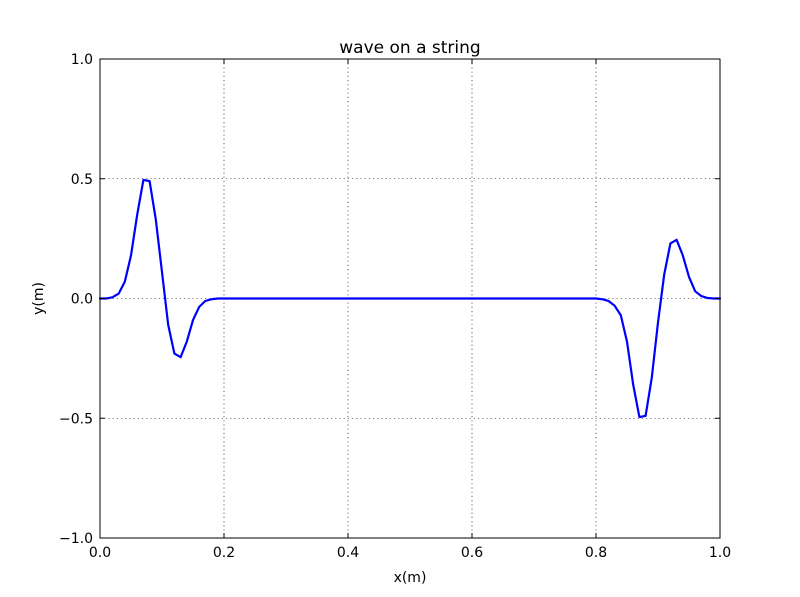  Describe the element at coordinates (224, 553) in the screenshot. I see `x-tick-label: 0.2` at that location.